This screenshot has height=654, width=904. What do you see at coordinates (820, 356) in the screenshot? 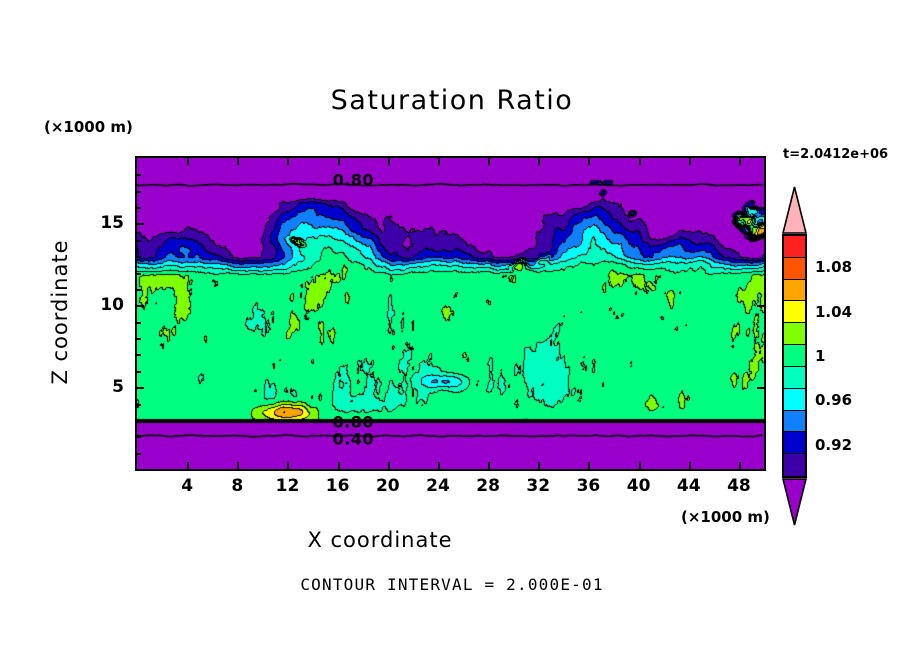
I see `colorbar-tick-label: 1` at bounding box center [820, 356].